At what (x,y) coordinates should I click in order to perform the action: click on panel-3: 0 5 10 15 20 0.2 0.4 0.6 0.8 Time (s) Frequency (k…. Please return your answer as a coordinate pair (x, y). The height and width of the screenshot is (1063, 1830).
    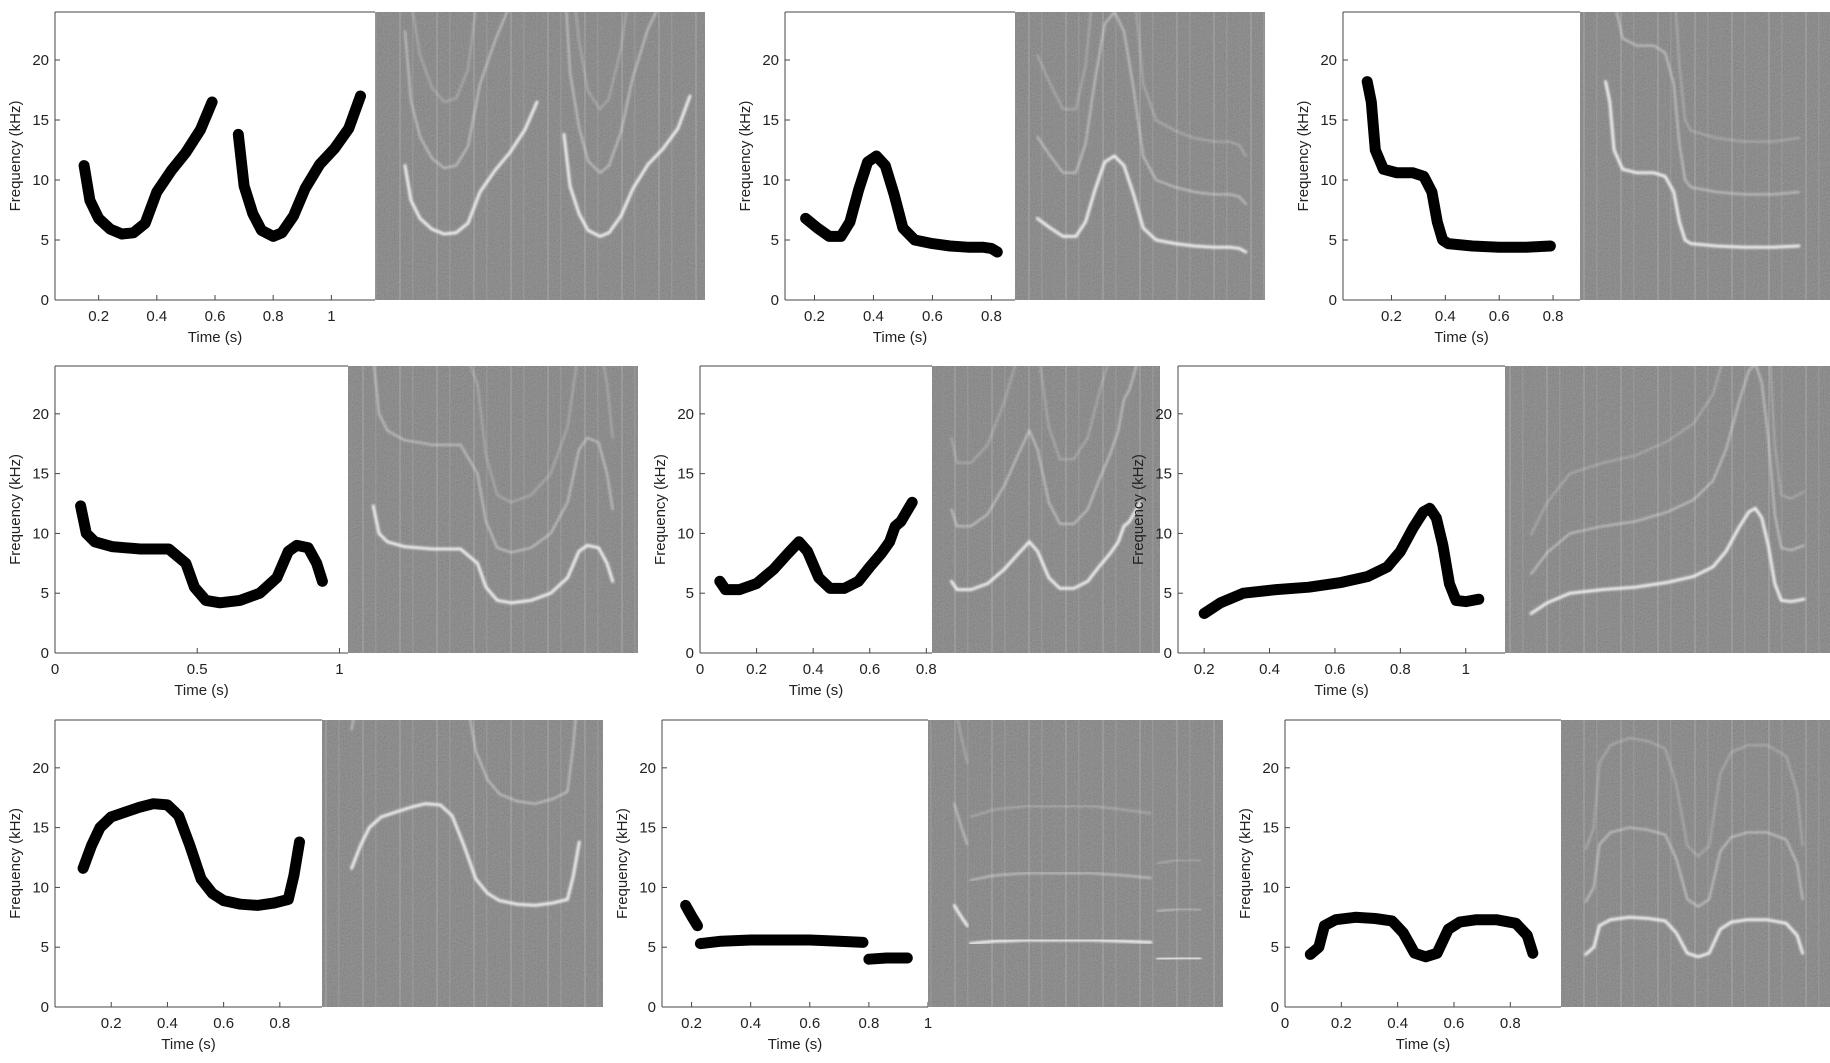
    Looking at the image, I should click on (1562, 178).